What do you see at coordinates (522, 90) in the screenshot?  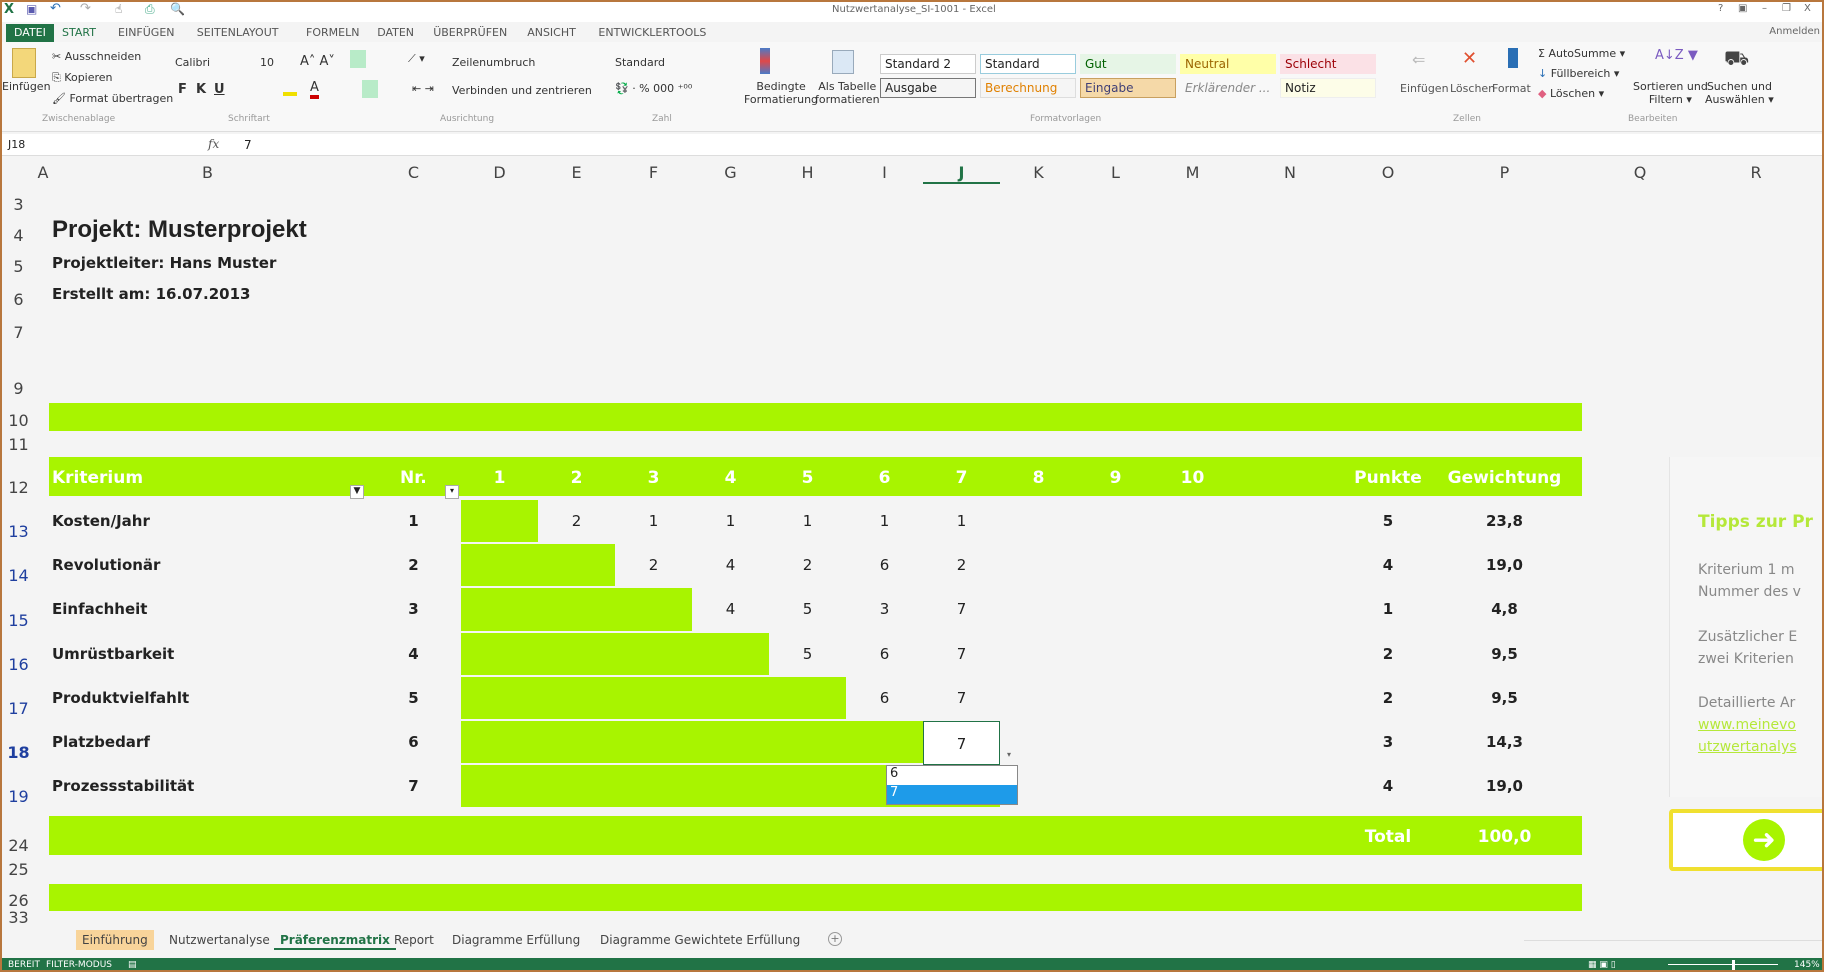 I see `merge-center-button: Verbinden und zentrieren` at bounding box center [522, 90].